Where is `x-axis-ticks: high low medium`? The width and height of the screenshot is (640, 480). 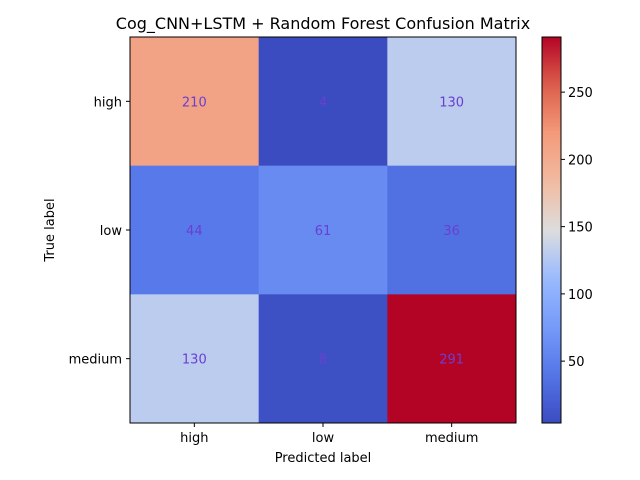
x-axis-ticks: high low medium is located at coordinates (329, 434).